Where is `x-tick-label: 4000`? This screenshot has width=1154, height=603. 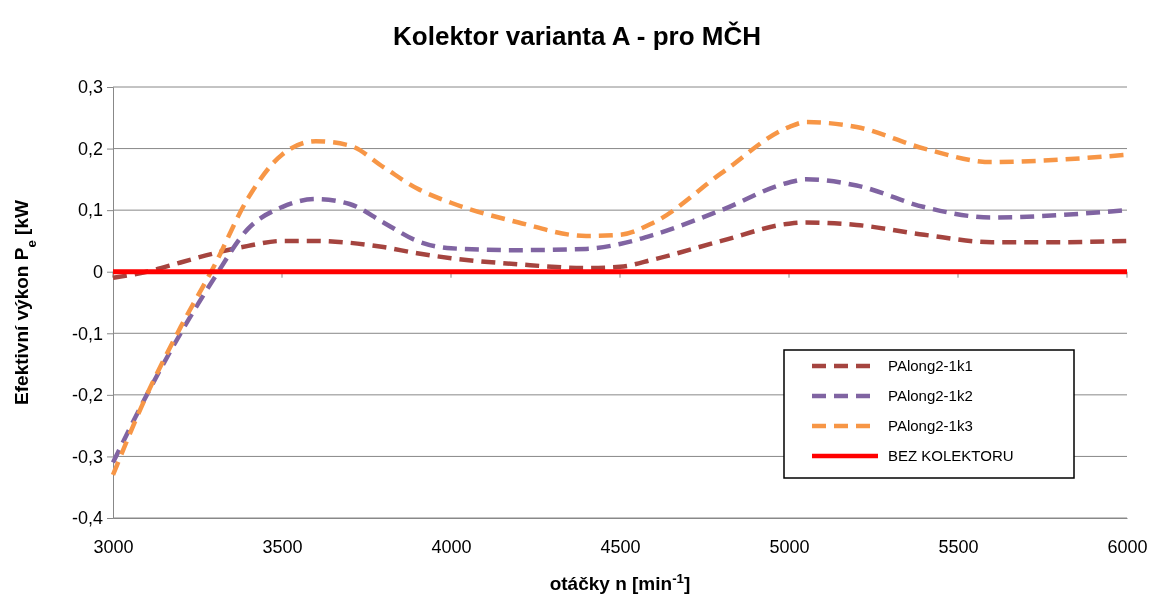 x-tick-label: 4000 is located at coordinates (451, 546).